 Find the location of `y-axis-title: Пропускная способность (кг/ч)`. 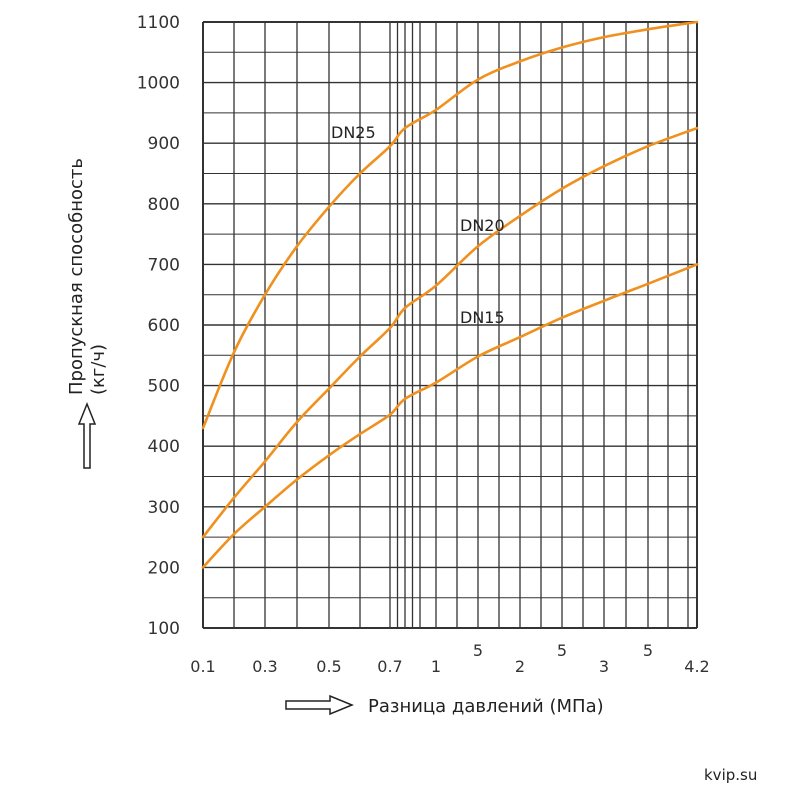

y-axis-title: Пропускная способность (кг/ч) is located at coordinates (87, 276).